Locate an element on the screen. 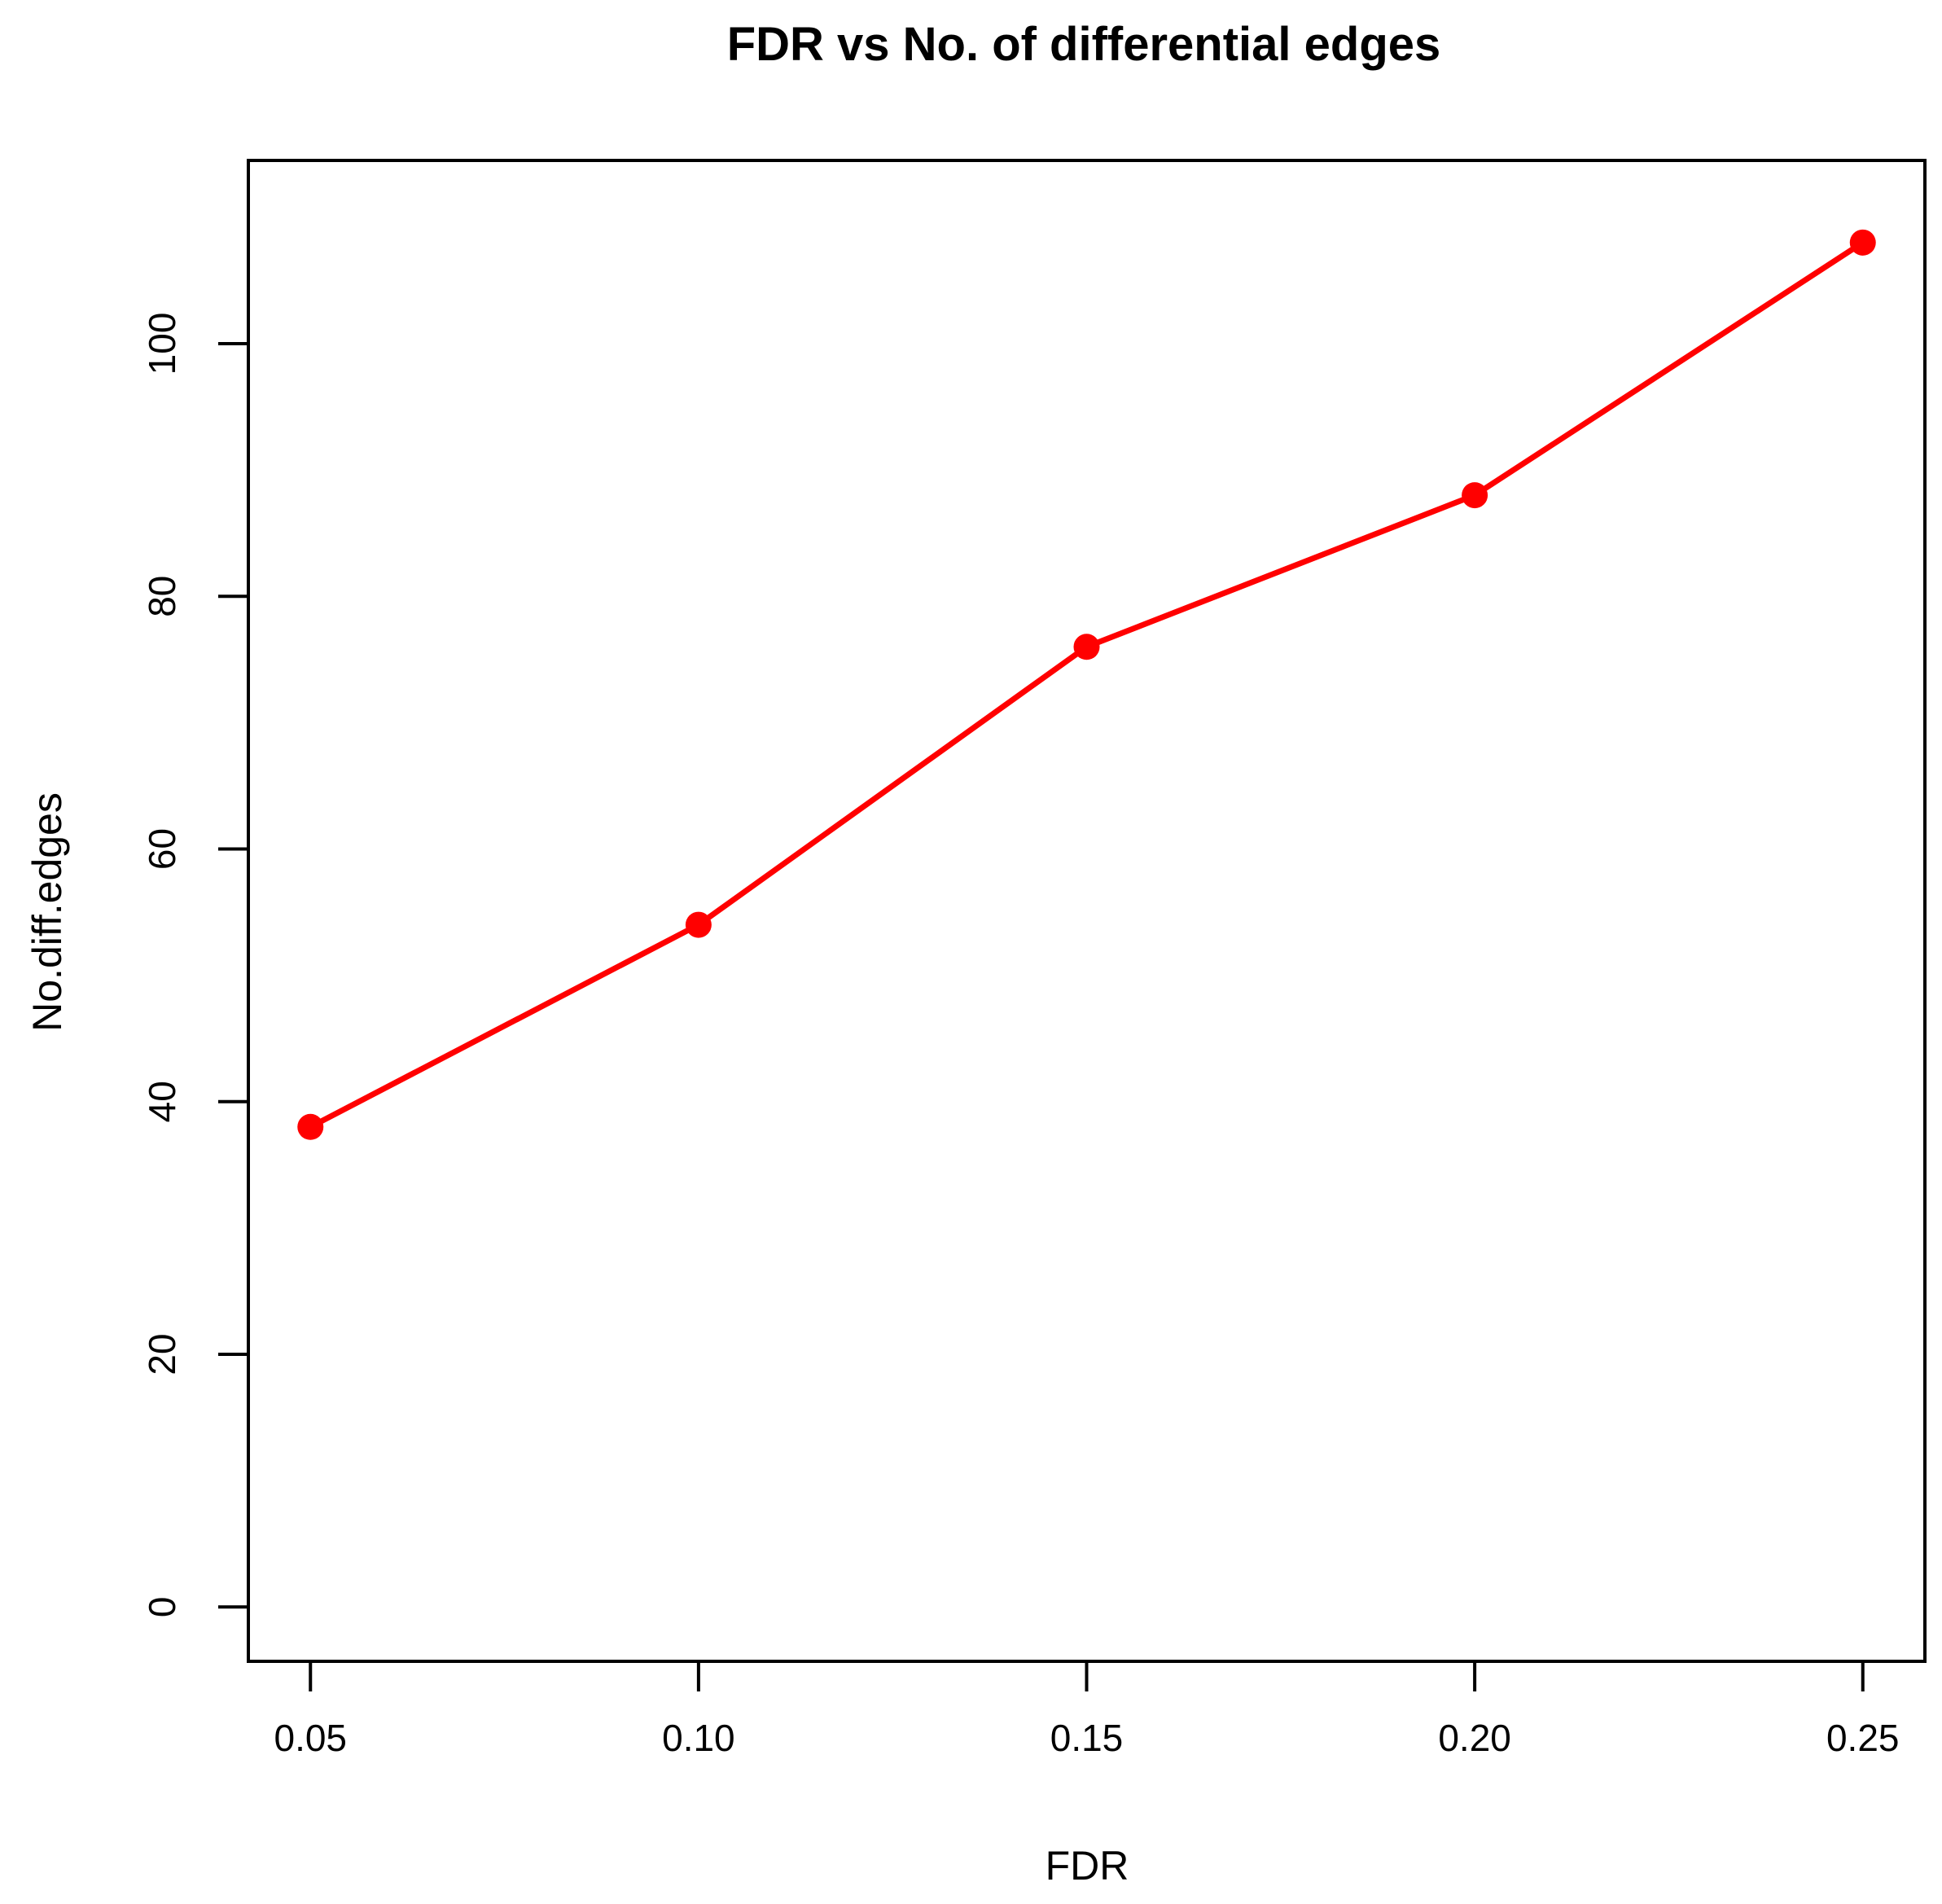 This screenshot has width=1942, height=1904. x-tick-label: 0.15 is located at coordinates (1087, 1738).